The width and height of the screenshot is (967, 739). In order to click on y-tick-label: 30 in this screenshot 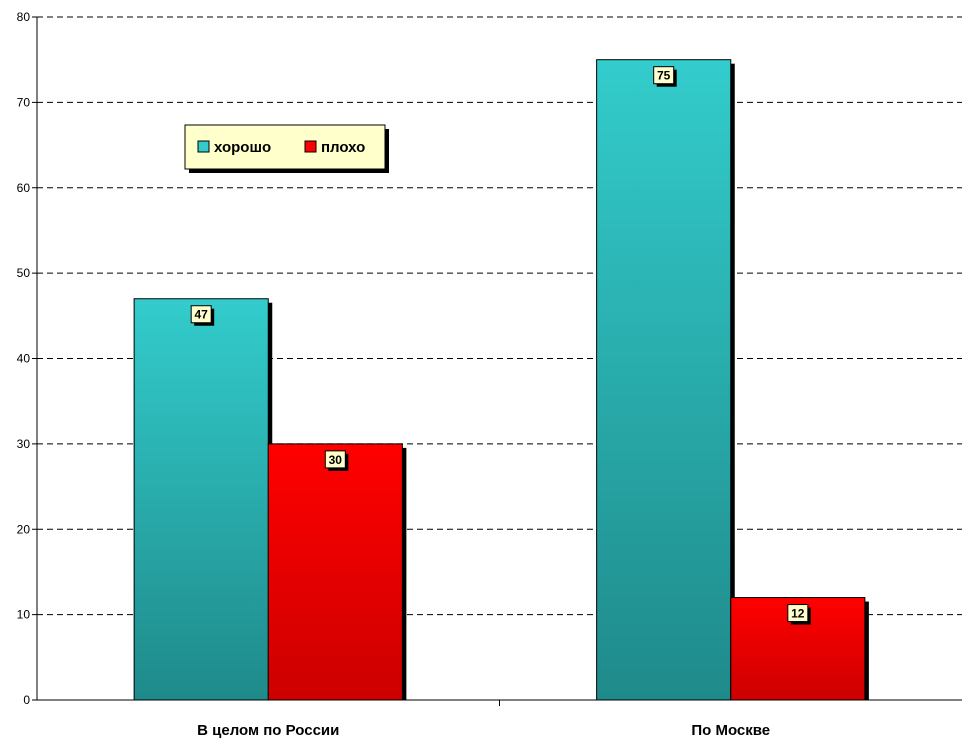, I will do `click(24, 444)`.